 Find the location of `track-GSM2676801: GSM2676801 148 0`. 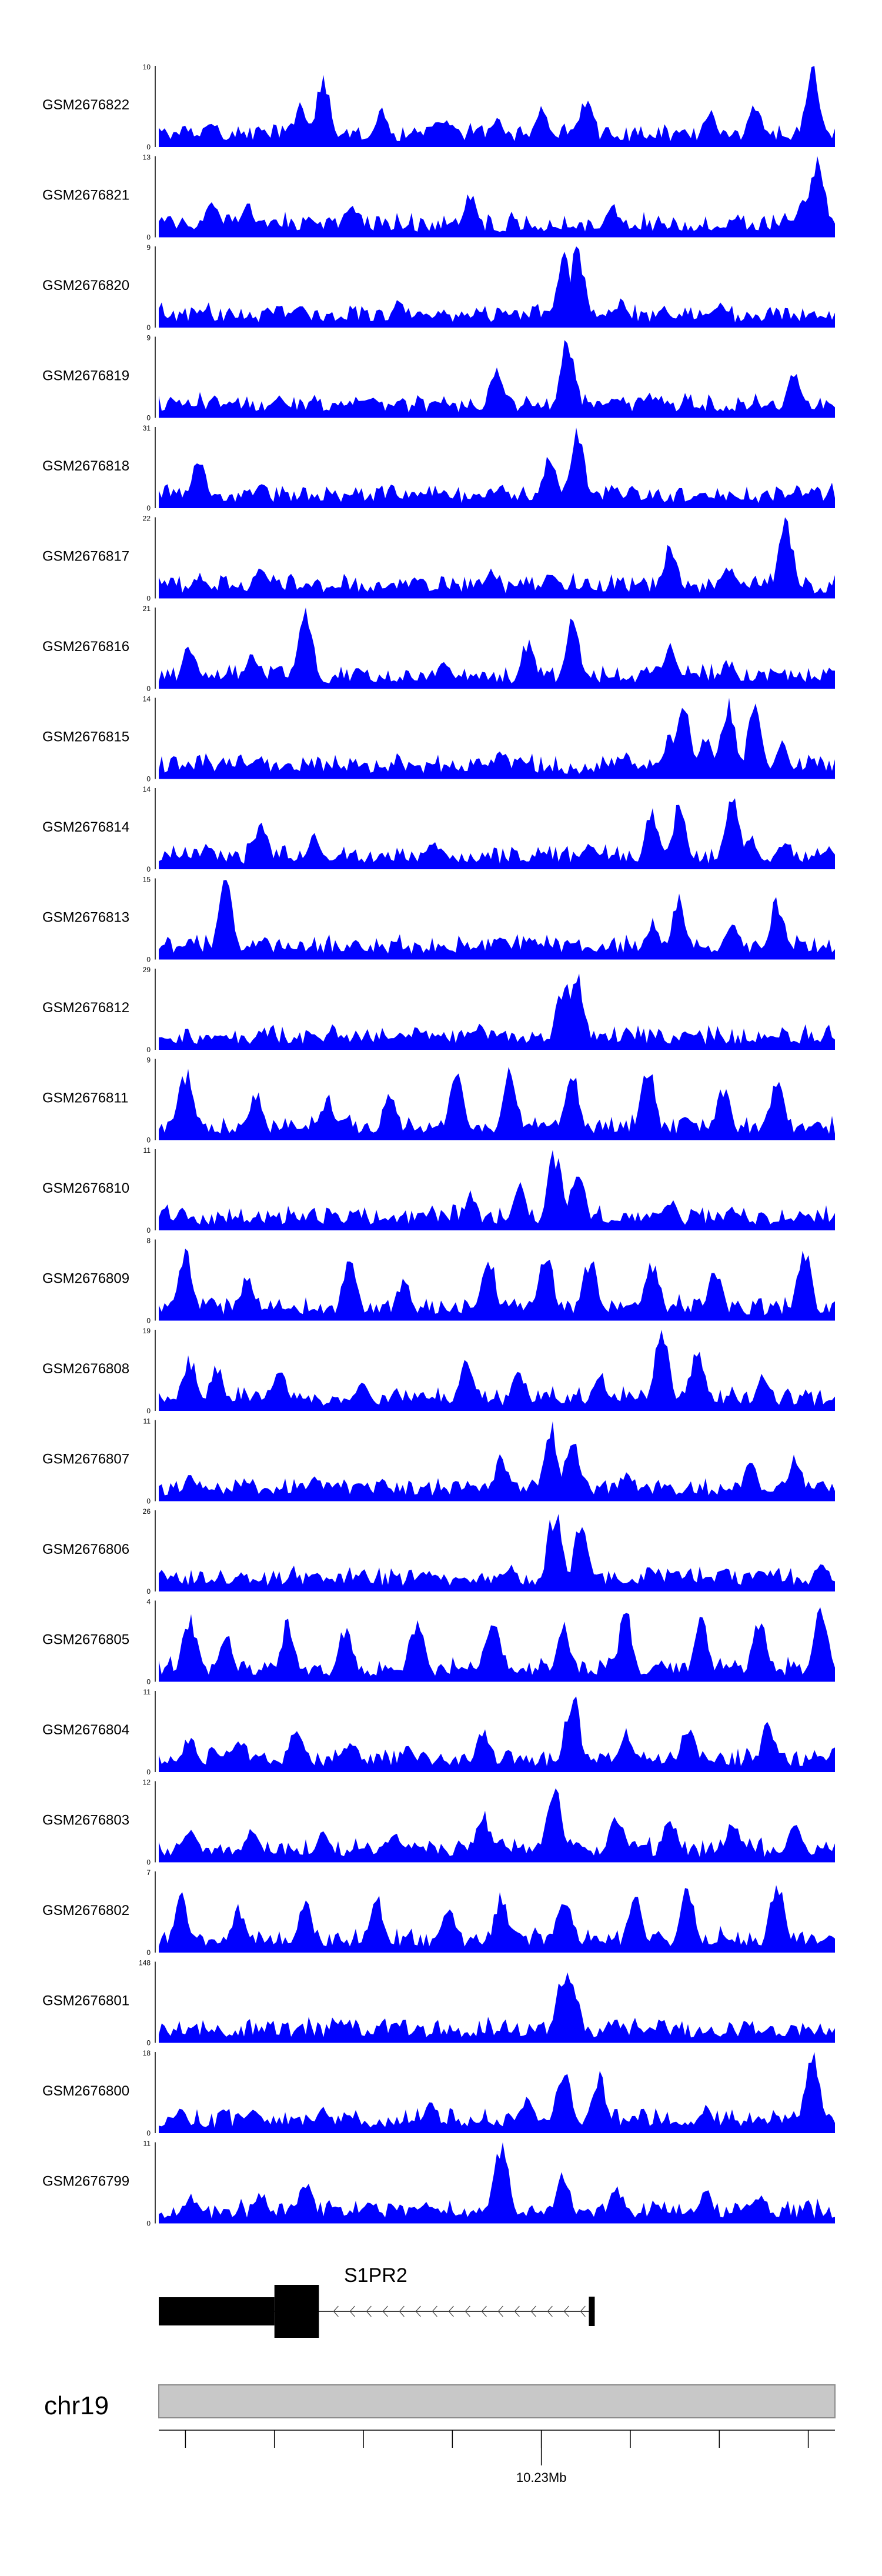

track-GSM2676801: GSM2676801 148 0 is located at coordinates (438, 2003).